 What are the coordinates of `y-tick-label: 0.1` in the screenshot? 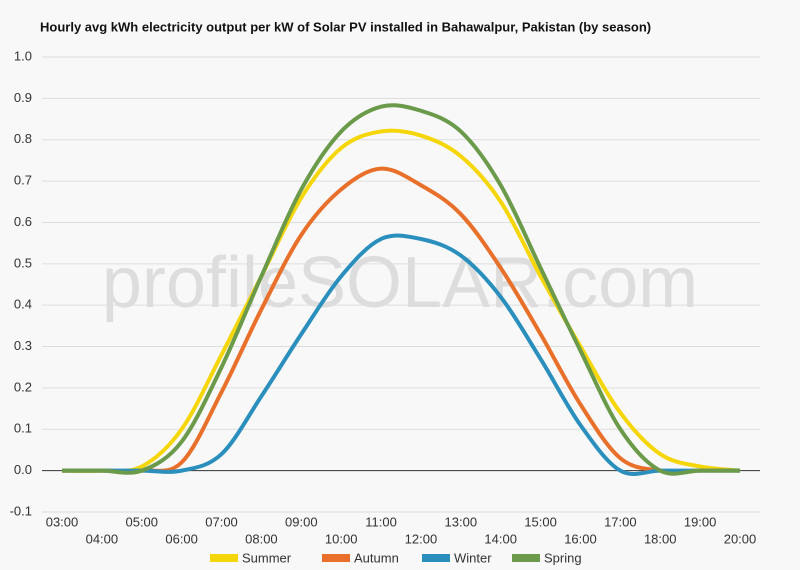 It's located at (23, 428).